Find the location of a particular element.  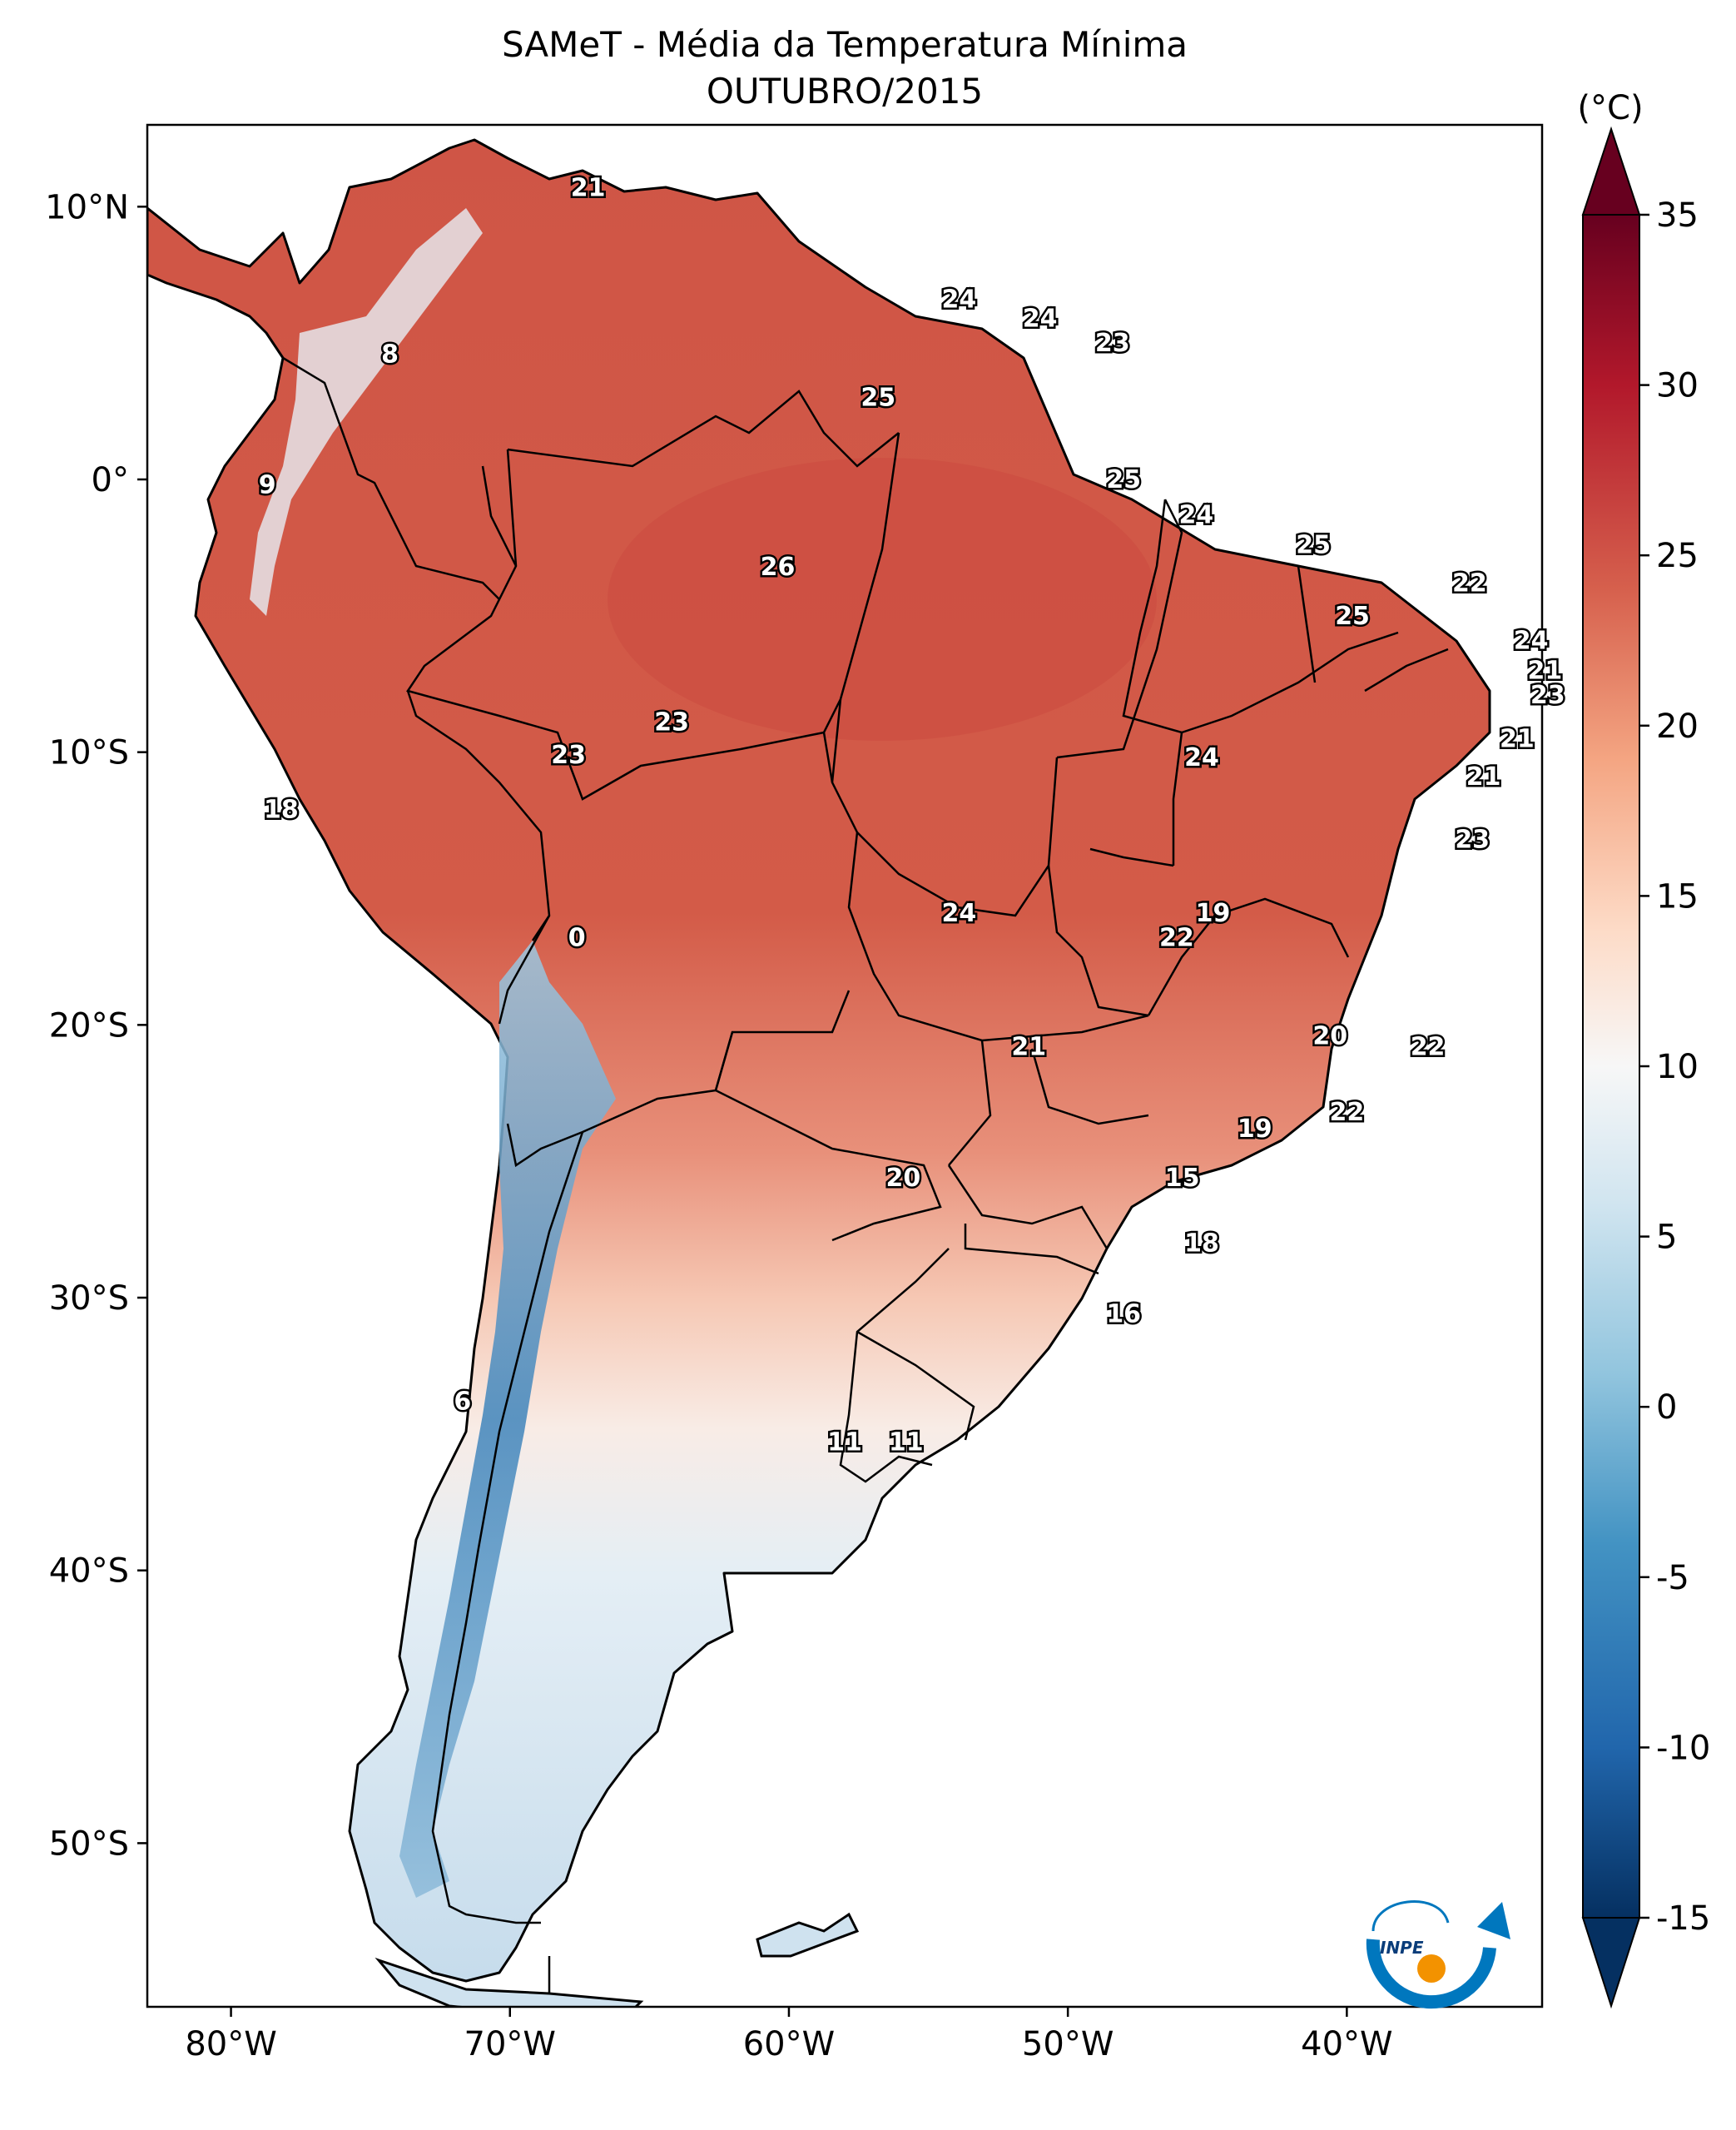

colorbar-top-extend is located at coordinates (1611, 171).